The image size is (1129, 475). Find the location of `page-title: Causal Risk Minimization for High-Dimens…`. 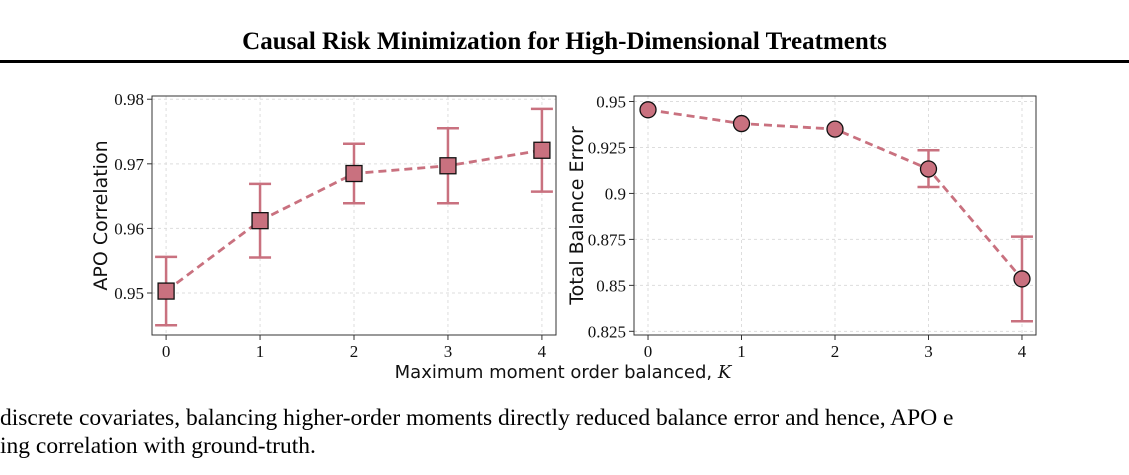

page-title: Causal Risk Minimization for High-Dimens… is located at coordinates (564, 41).